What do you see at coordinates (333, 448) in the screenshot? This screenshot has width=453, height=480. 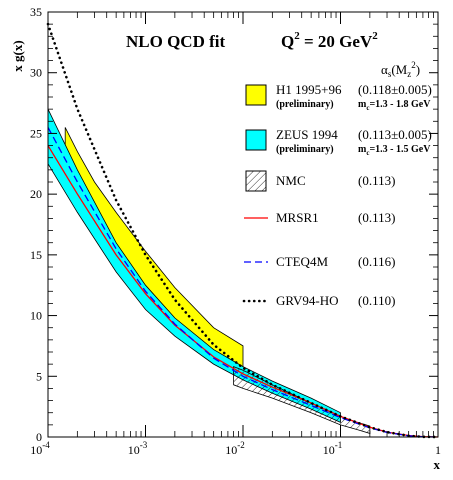 I see `x-tick-label: 10⁻¹` at bounding box center [333, 448].